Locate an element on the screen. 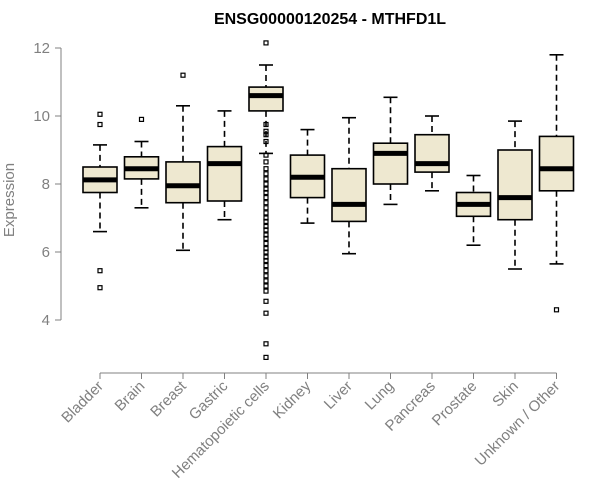  x-tick-label: Prostate is located at coordinates (455, 404).